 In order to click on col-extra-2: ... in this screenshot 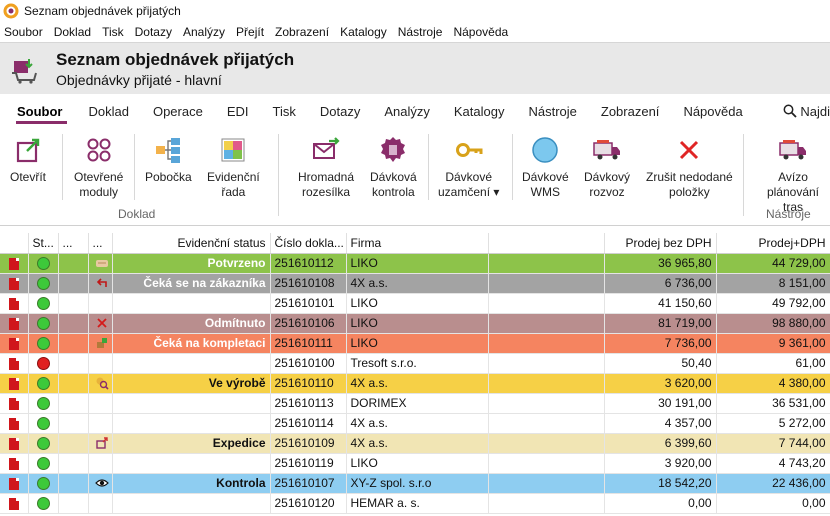, I will do `click(100, 243)`.